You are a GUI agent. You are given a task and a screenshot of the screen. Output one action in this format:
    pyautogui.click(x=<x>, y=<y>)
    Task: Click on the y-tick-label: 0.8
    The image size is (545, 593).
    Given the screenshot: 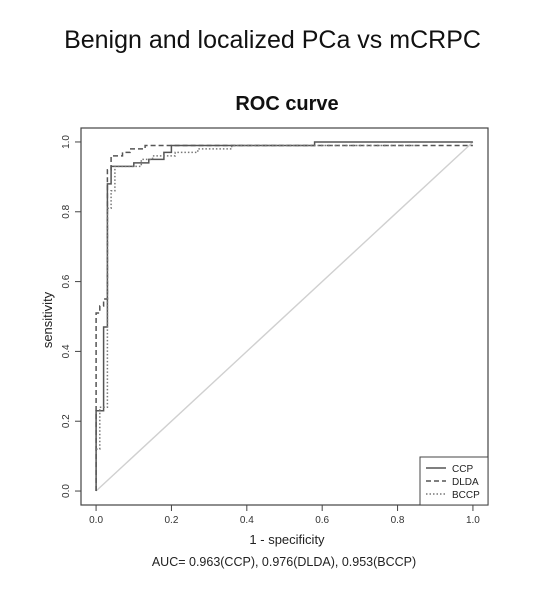 What is the action you would take?
    pyautogui.click(x=66, y=211)
    